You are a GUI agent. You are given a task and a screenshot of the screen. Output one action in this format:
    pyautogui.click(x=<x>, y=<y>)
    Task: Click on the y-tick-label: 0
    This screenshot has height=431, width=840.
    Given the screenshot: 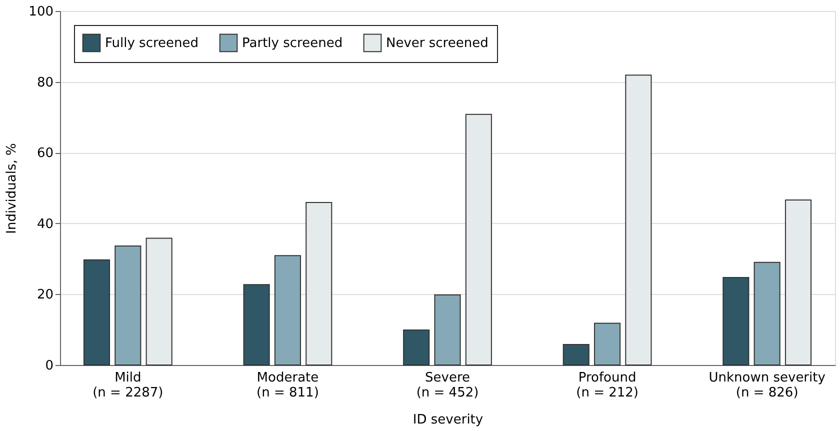 What is the action you would take?
    pyautogui.click(x=49, y=366)
    